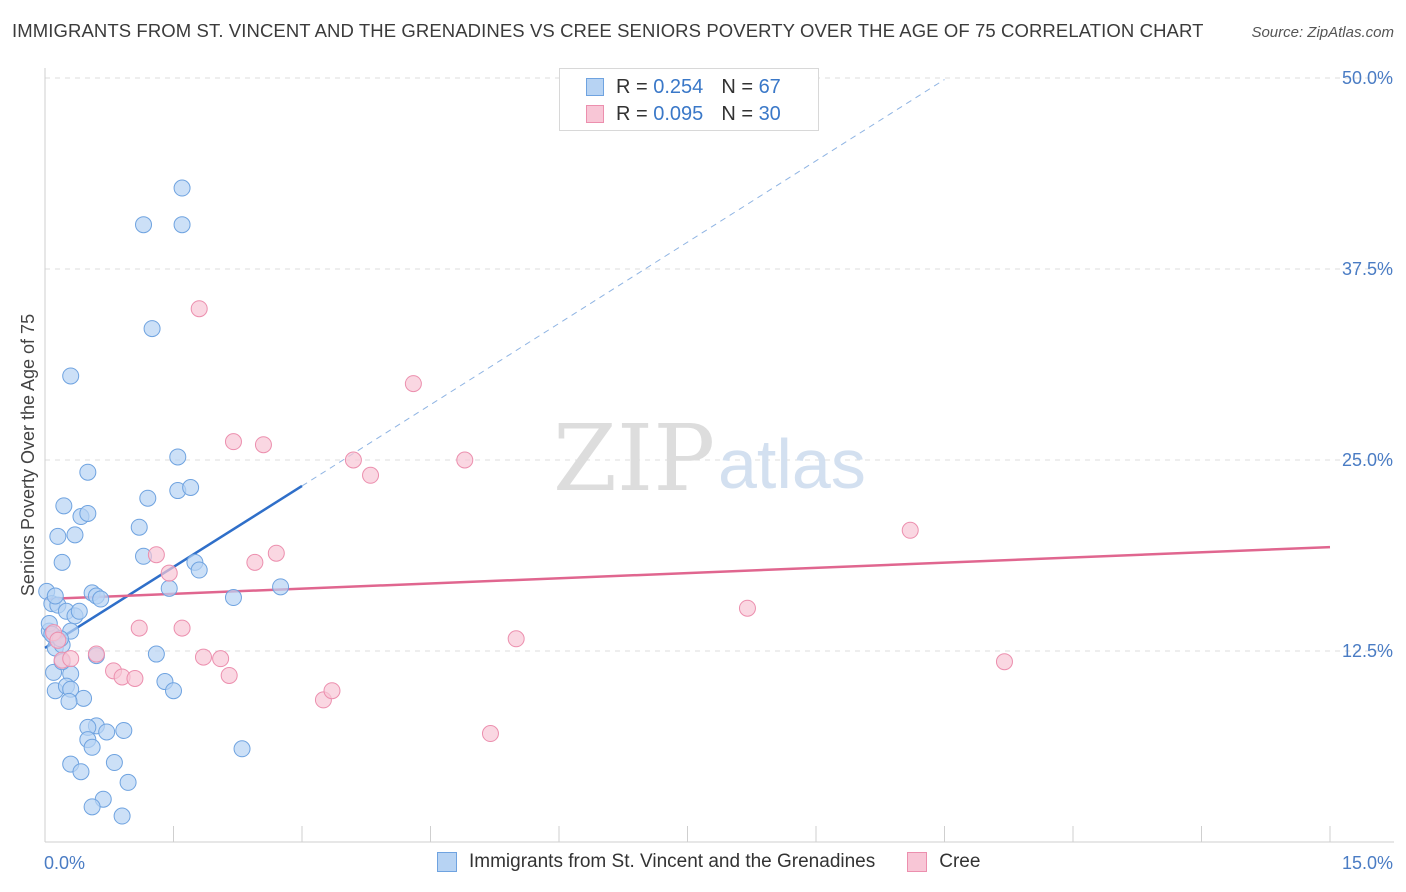 This screenshot has height=892, width=1406. I want to click on y-axis-label: Seniors Poverty Over the Age of 75, so click(28, 455).